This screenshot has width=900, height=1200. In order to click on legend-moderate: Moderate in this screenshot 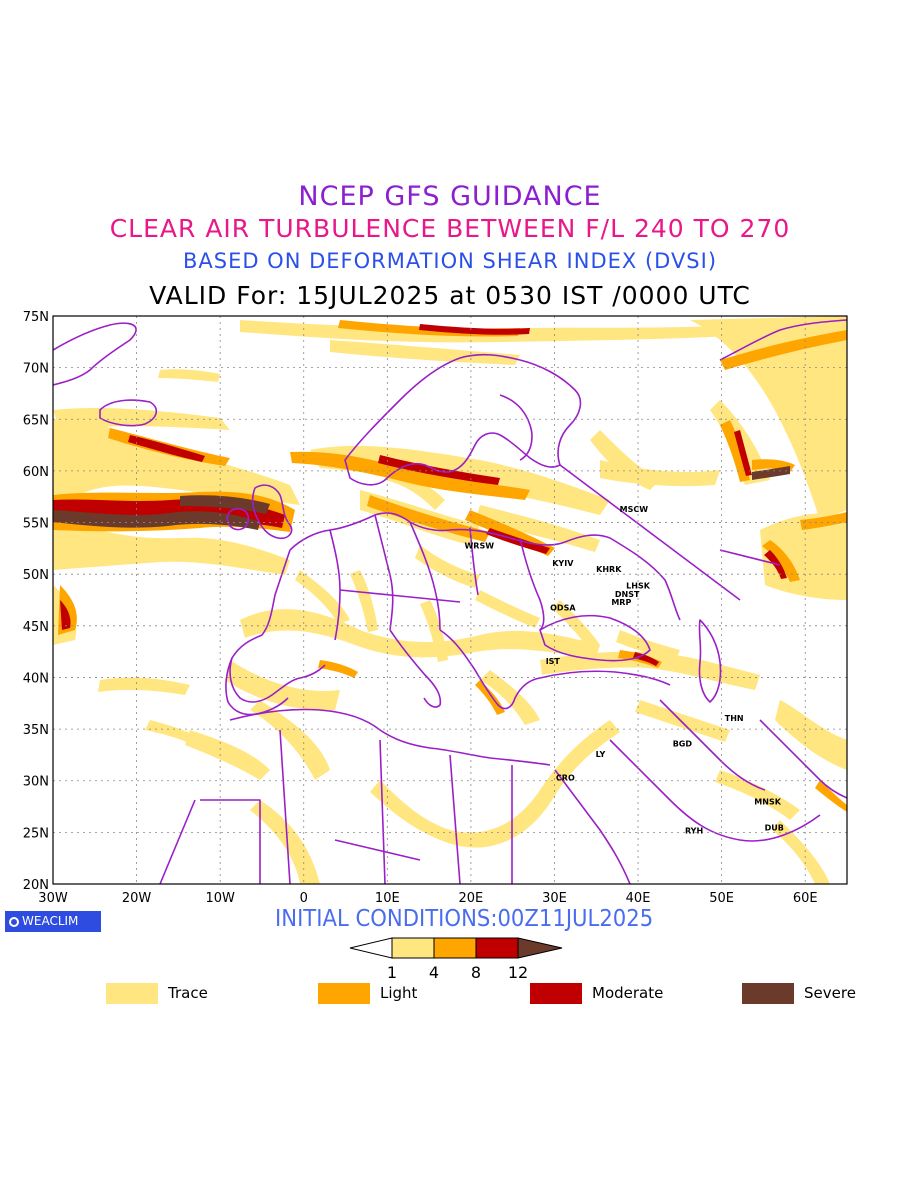, I will do `click(596, 993)`.